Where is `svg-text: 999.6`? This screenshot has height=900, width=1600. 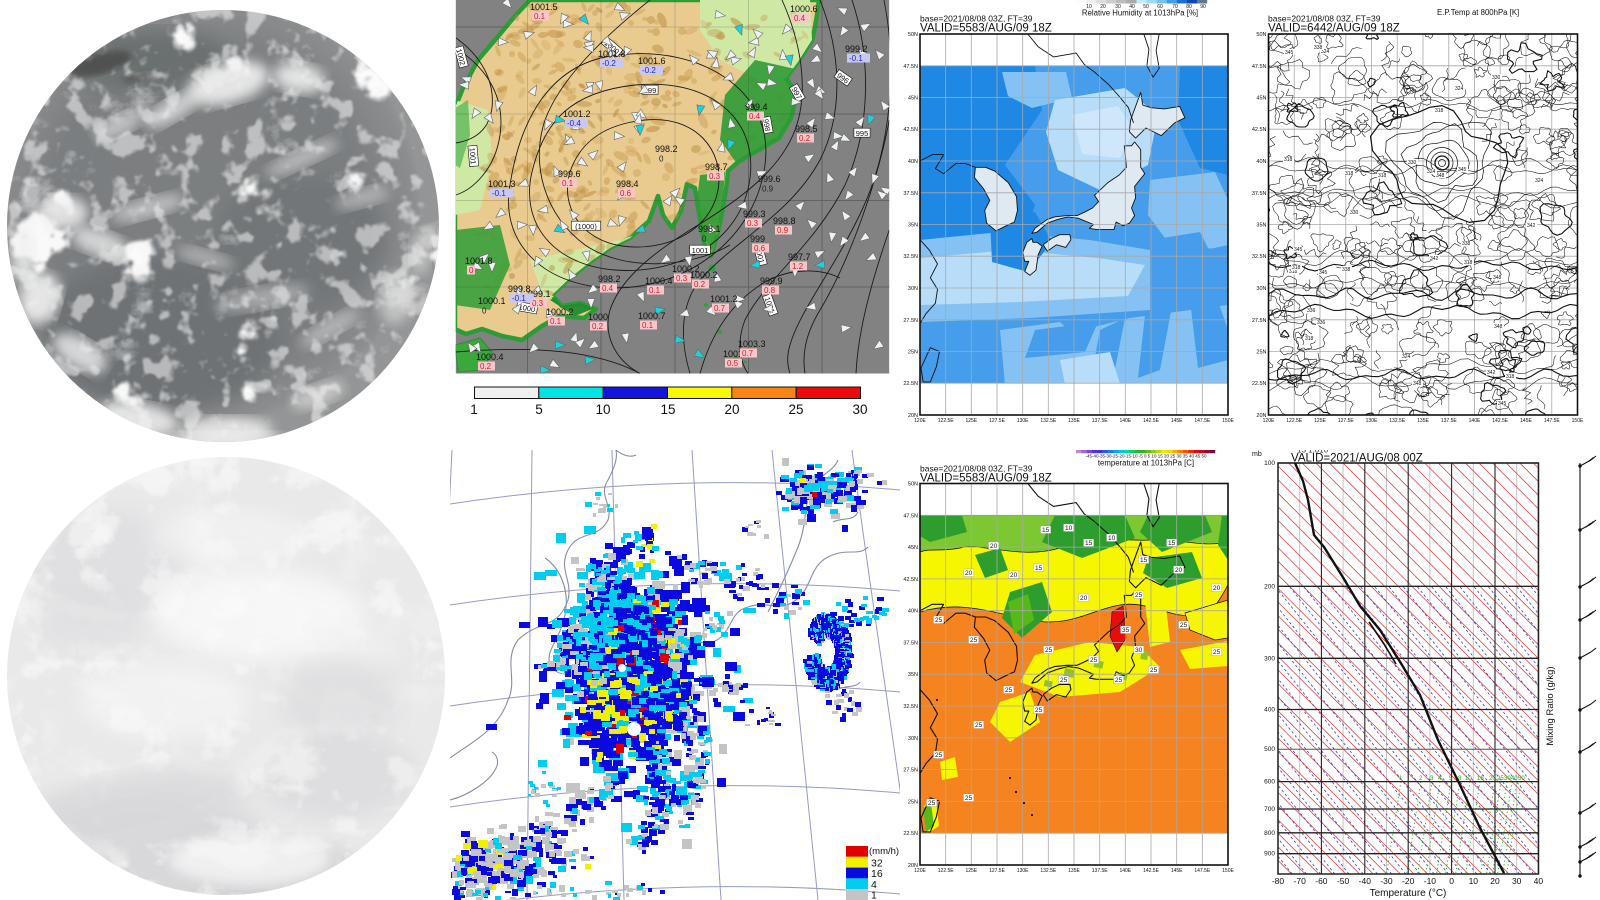 svg-text: 999.6 is located at coordinates (769, 179).